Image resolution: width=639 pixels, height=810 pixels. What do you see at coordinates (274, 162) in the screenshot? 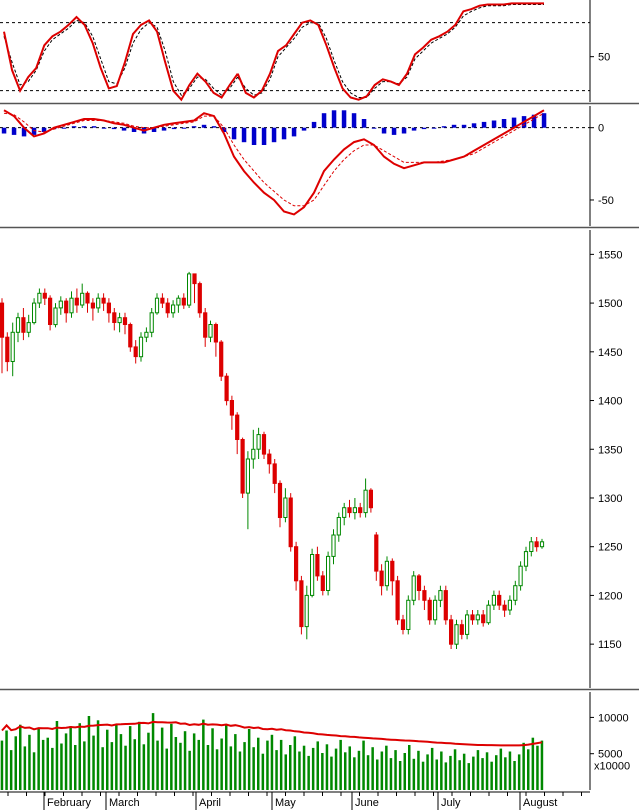
I see `macd-line` at bounding box center [274, 162].